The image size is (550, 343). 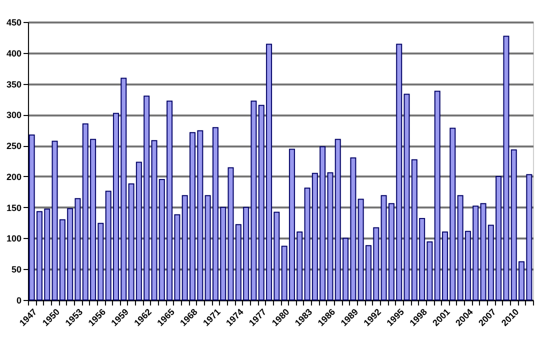 I want to click on y-tick-label: 0, so click(x=19, y=301).